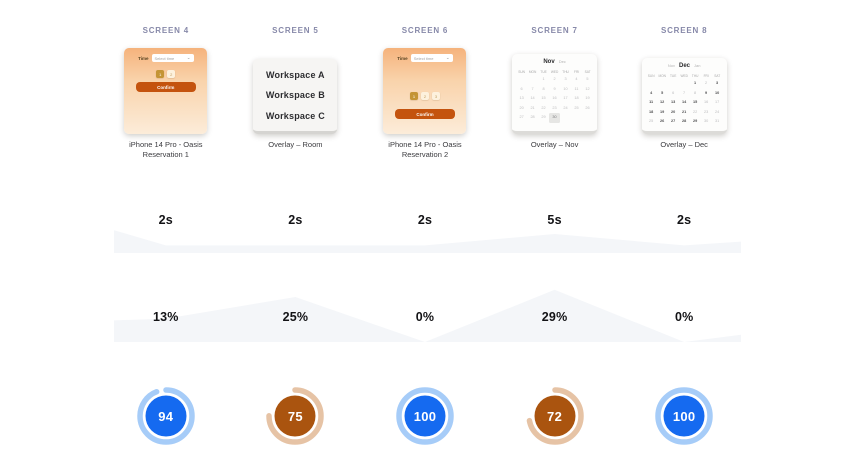 Image resolution: width=850 pixels, height=466 pixels. Describe the element at coordinates (521, 107) in the screenshot. I see `calendar-day: 20` at that location.